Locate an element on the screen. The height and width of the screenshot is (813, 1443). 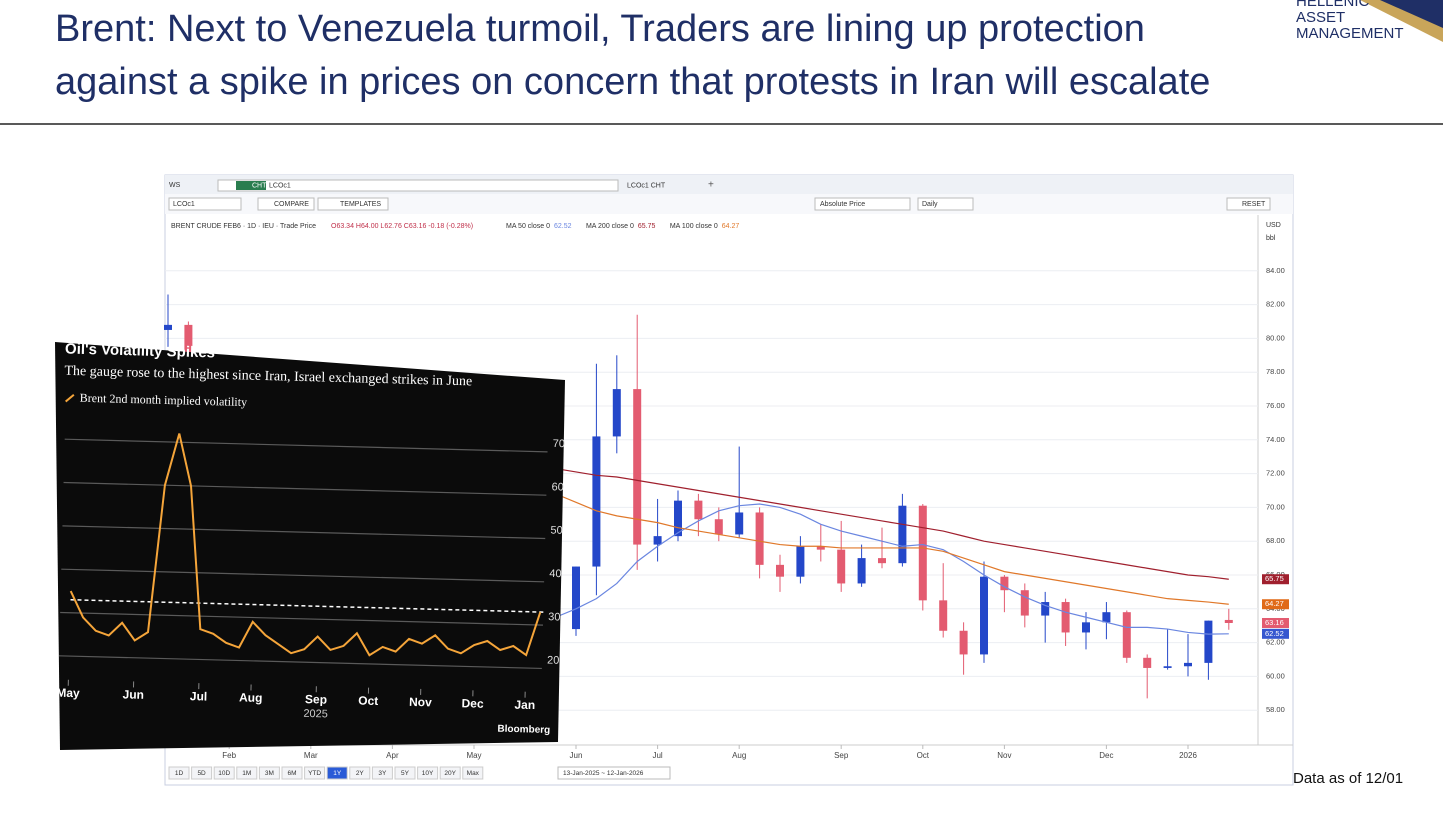
period: Daily is located at coordinates (930, 204).